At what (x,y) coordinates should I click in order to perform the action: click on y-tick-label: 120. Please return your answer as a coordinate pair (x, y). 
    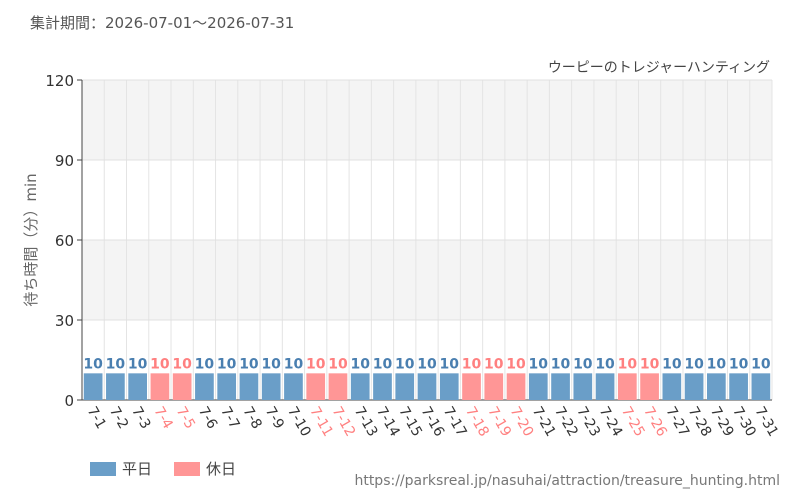
    Looking at the image, I should click on (59, 81).